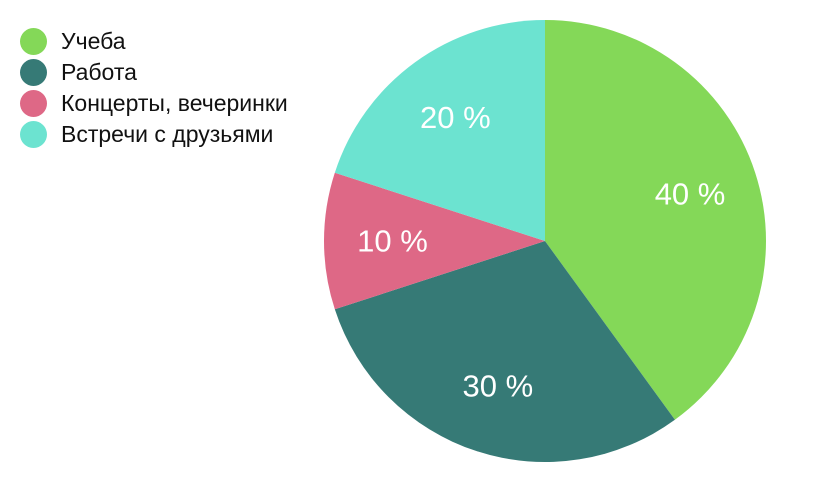  Describe the element at coordinates (33, 72) in the screenshot. I see `legend-swatch-work` at that location.